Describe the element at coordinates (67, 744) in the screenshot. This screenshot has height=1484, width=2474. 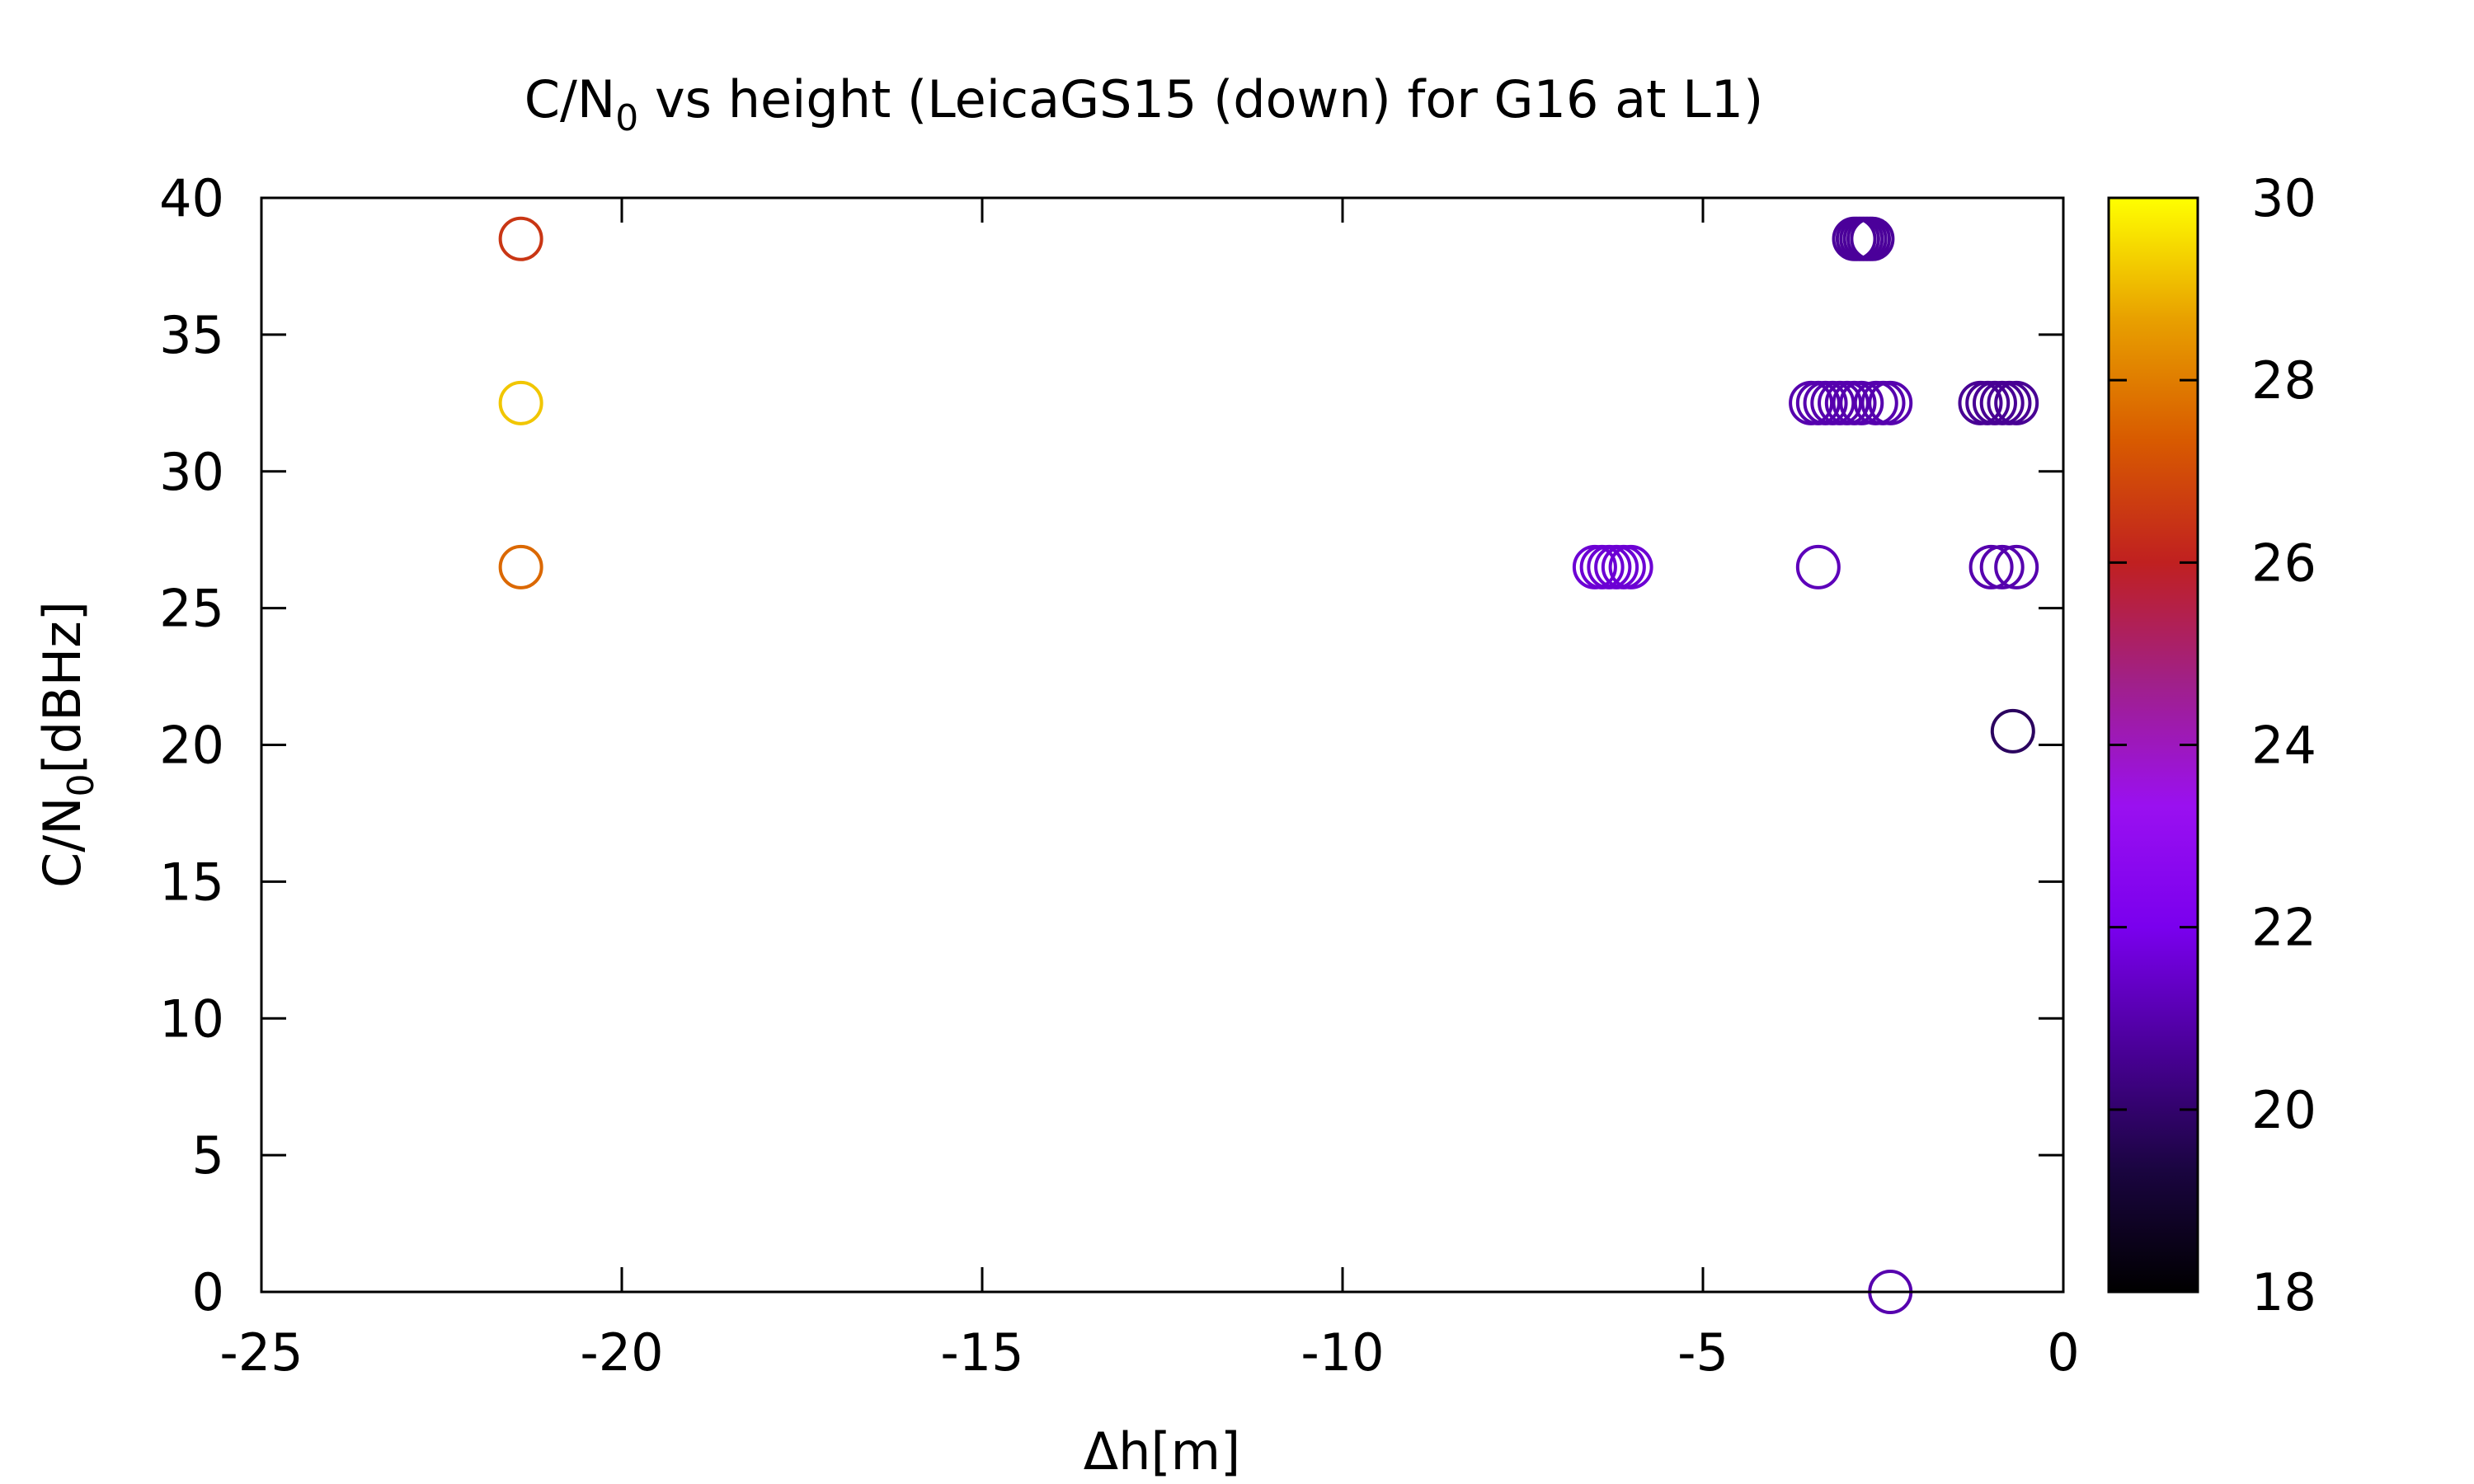
I see `y-axis-label: C/N0[dBHz]` at that location.